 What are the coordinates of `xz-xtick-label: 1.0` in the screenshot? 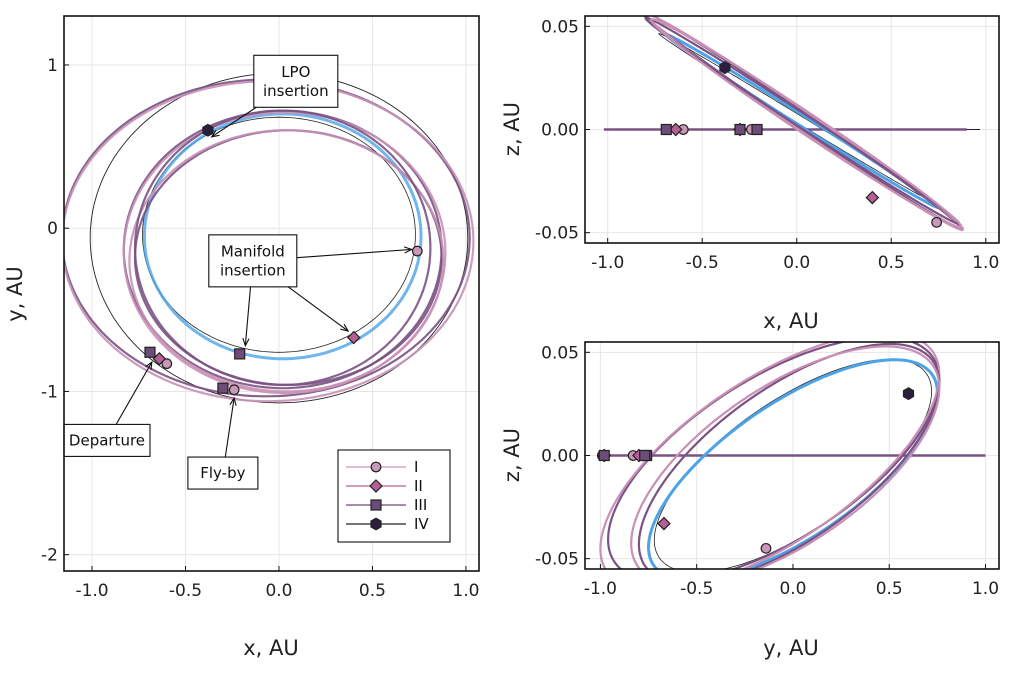 It's located at (985, 263).